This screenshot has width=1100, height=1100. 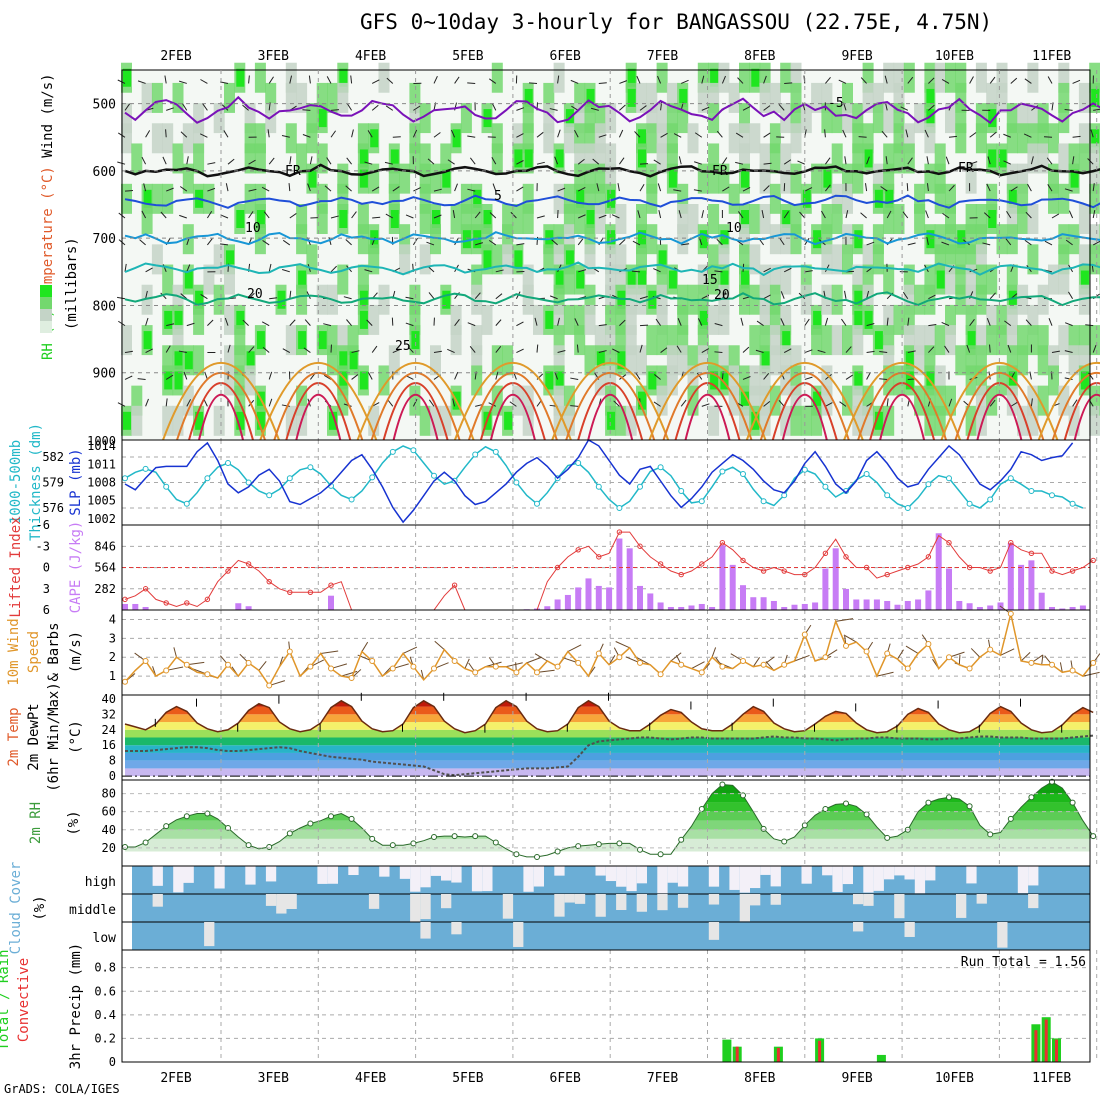 I want to click on day-label-bottom: 7FEB, so click(x=662, y=1078).